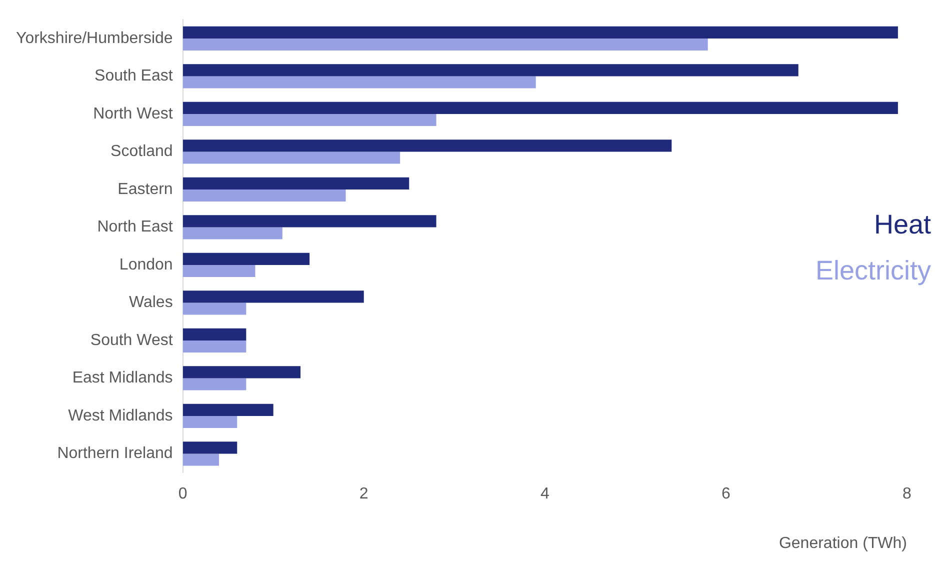 The width and height of the screenshot is (935, 563). What do you see at coordinates (183, 494) in the screenshot?
I see `x-tick-label: 0` at bounding box center [183, 494].